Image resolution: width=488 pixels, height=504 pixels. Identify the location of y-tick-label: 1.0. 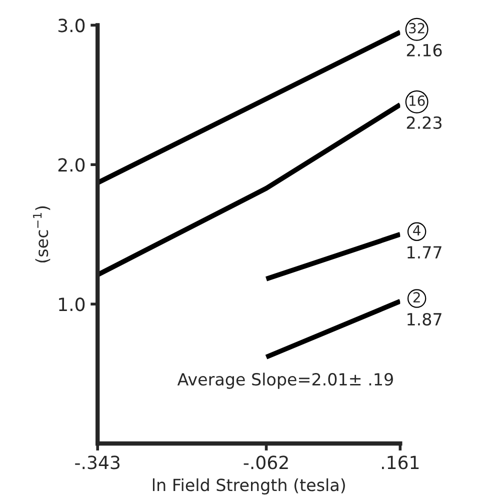
(72, 305).